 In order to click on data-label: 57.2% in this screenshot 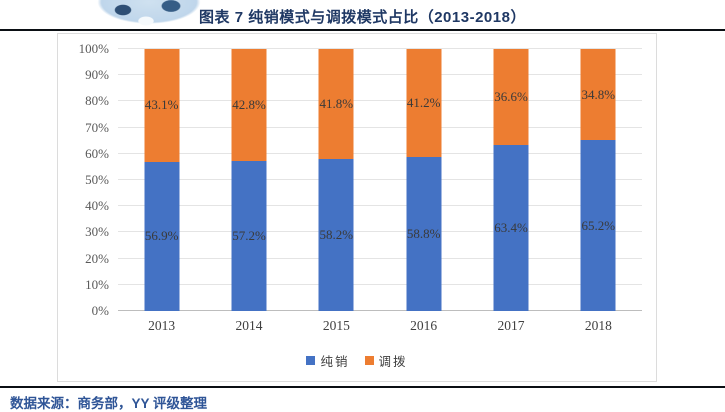, I will do `click(249, 236)`.